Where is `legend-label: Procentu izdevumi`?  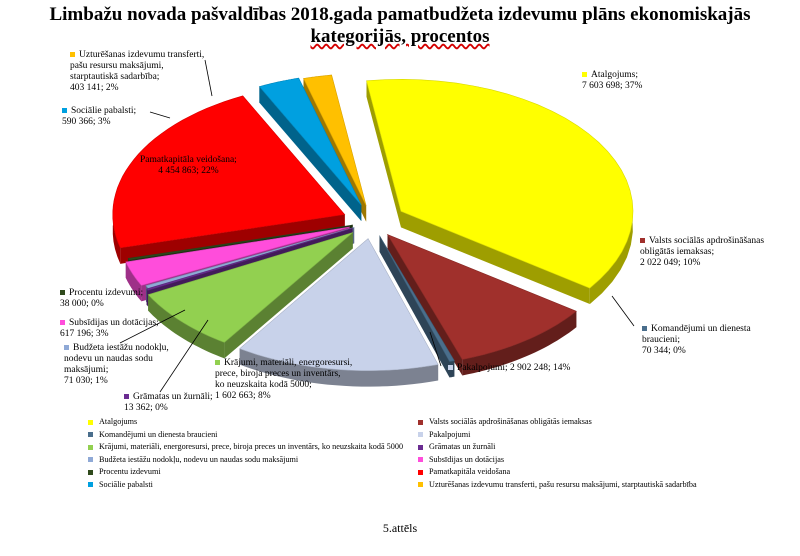
legend-label: Procentu izdevumi is located at coordinates (130, 472).